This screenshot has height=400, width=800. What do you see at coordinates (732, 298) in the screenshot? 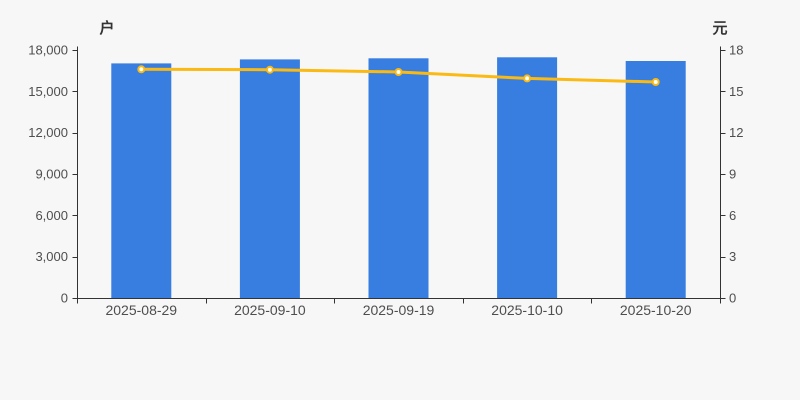
I see `right-axis-tick-label: 0` at bounding box center [732, 298].